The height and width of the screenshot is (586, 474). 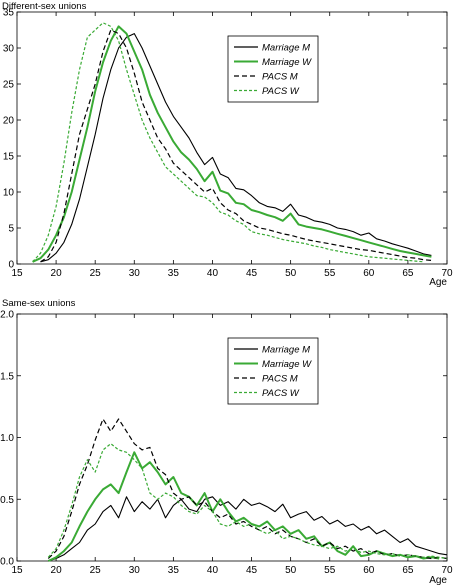 What do you see at coordinates (39, 303) in the screenshot?
I see `chart-title: Same-sex unions` at bounding box center [39, 303].